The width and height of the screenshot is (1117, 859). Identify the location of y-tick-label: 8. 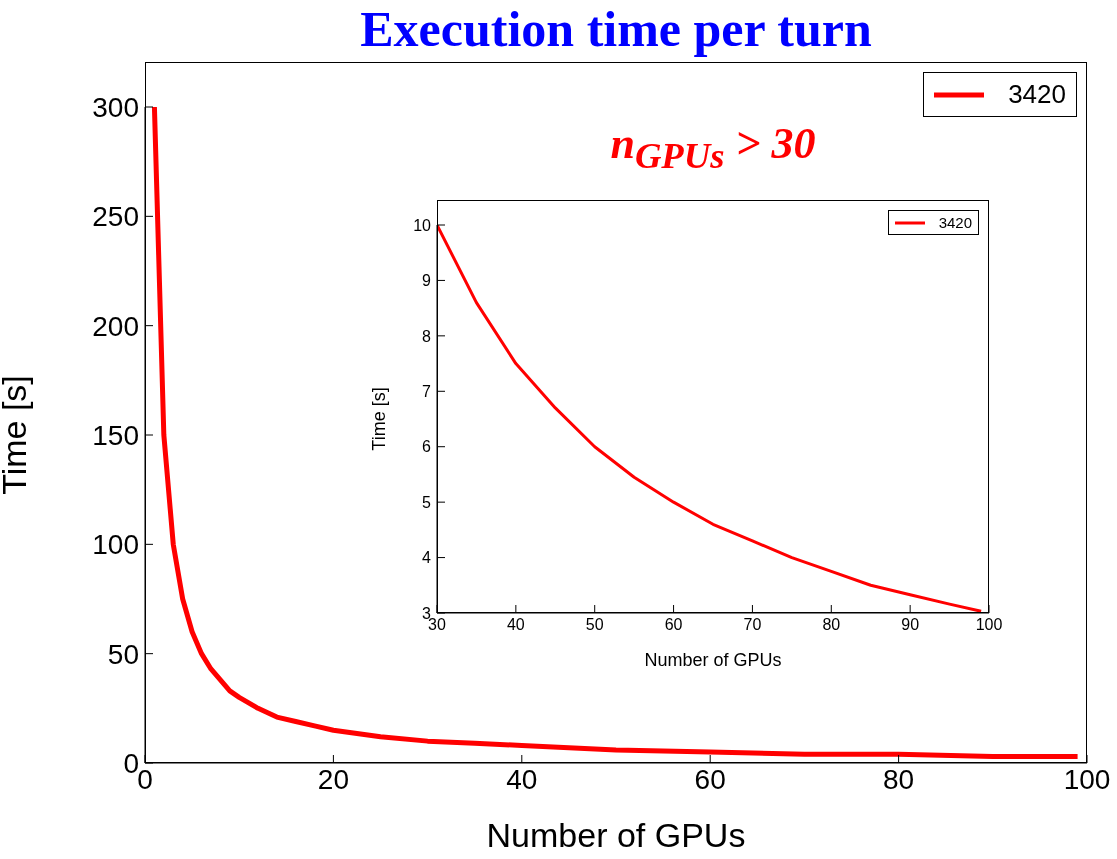
(427, 336).